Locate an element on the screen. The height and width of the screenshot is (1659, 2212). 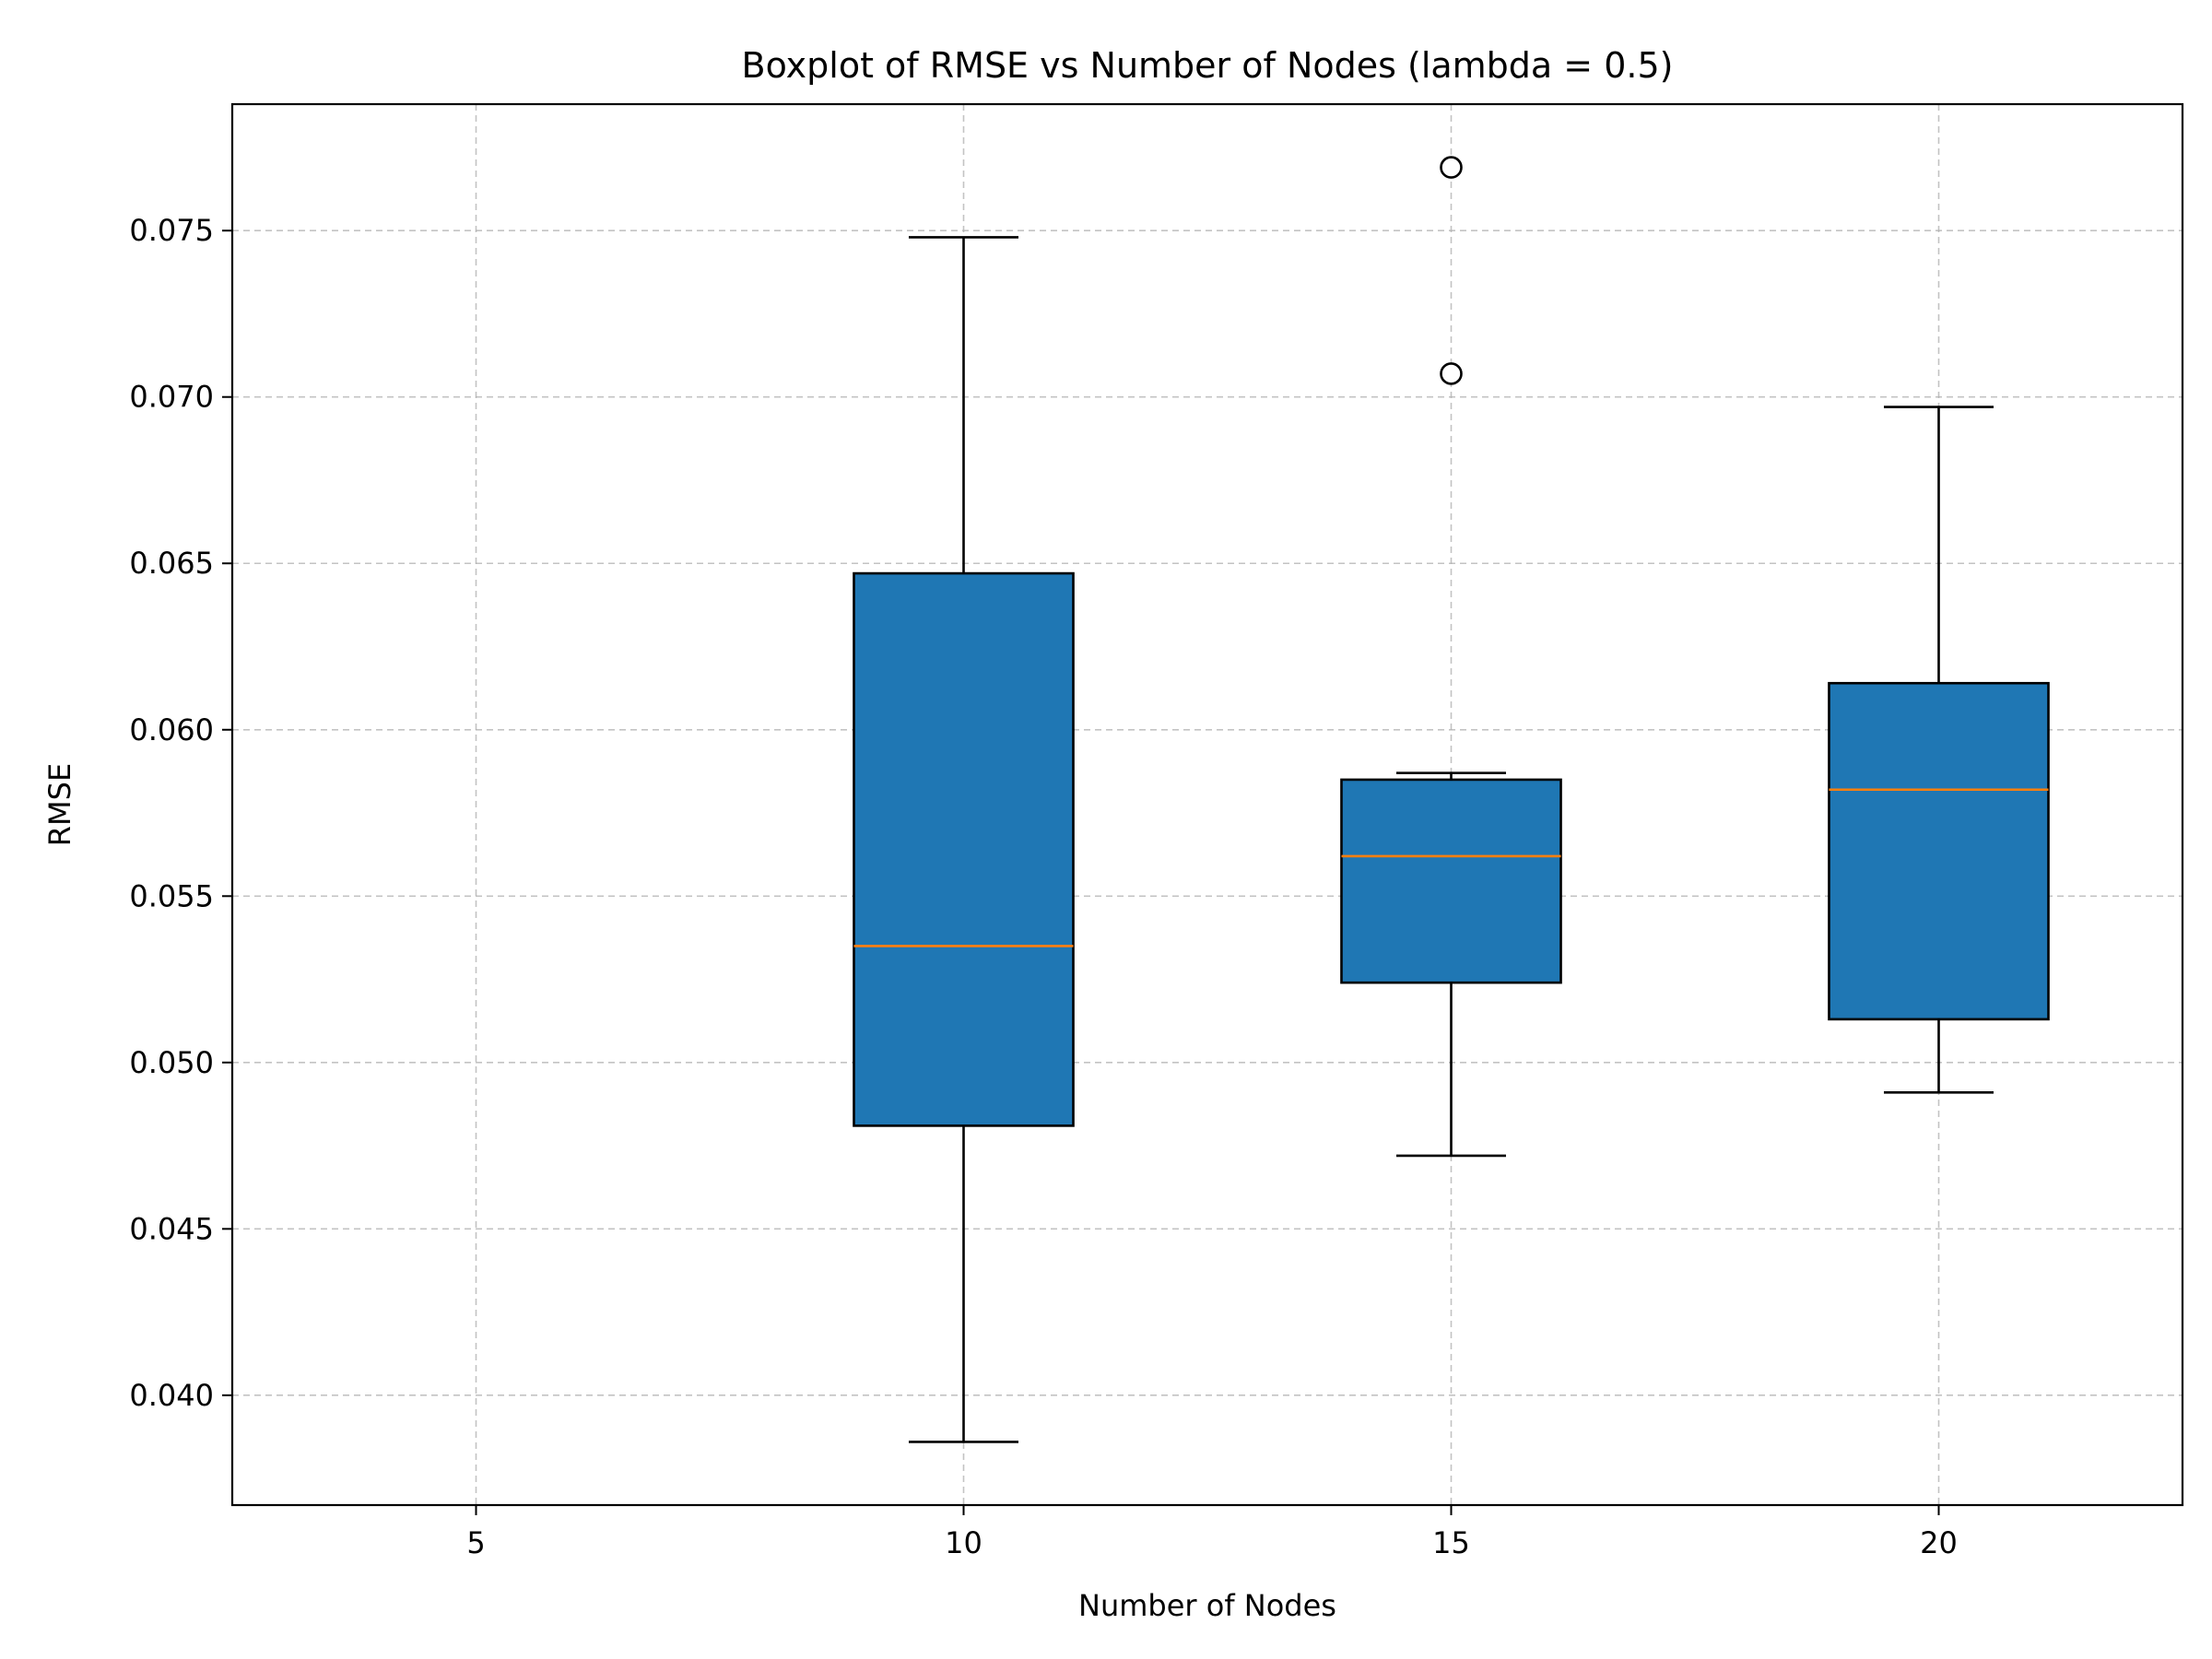
x-axis-label: Number of Nodes is located at coordinates (1207, 1605).